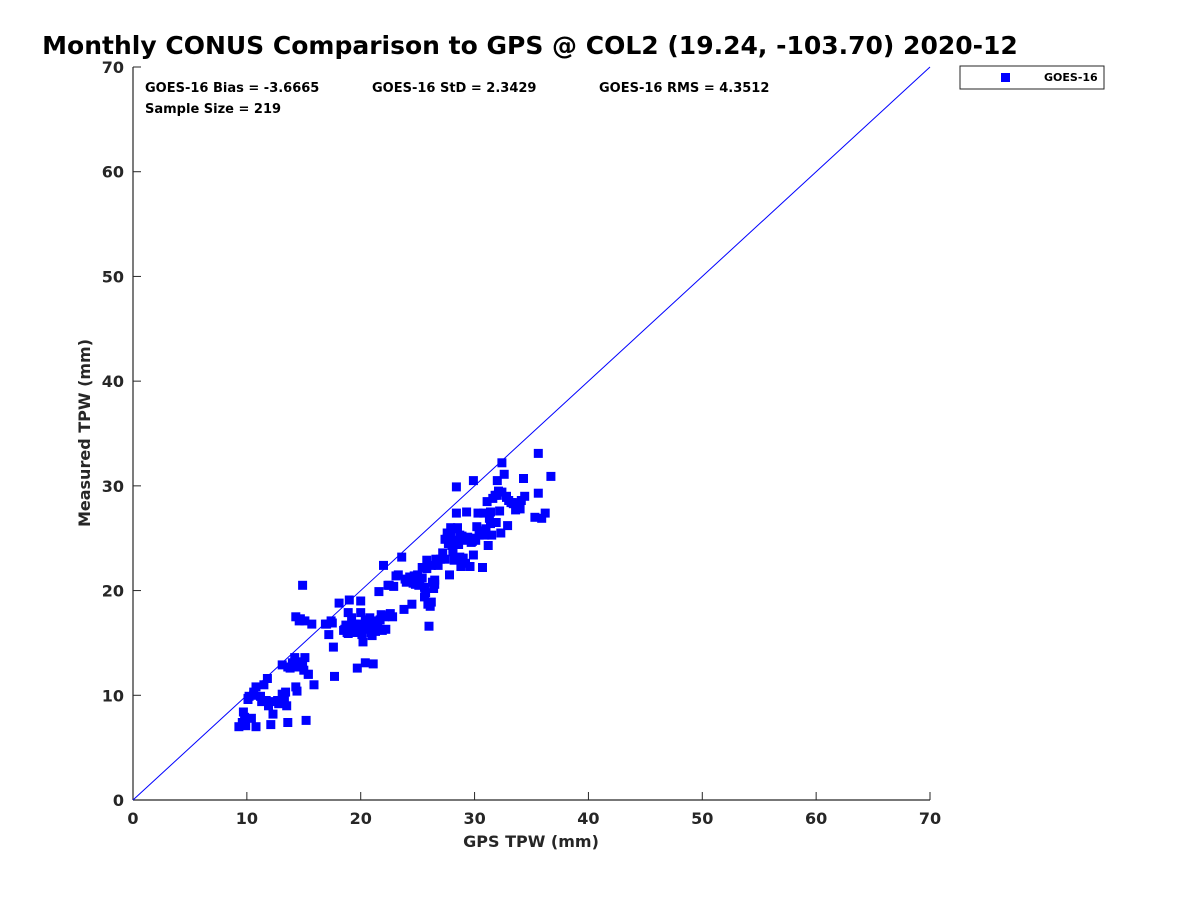 The width and height of the screenshot is (1200, 900). I want to click on data-points, so click(395, 590).